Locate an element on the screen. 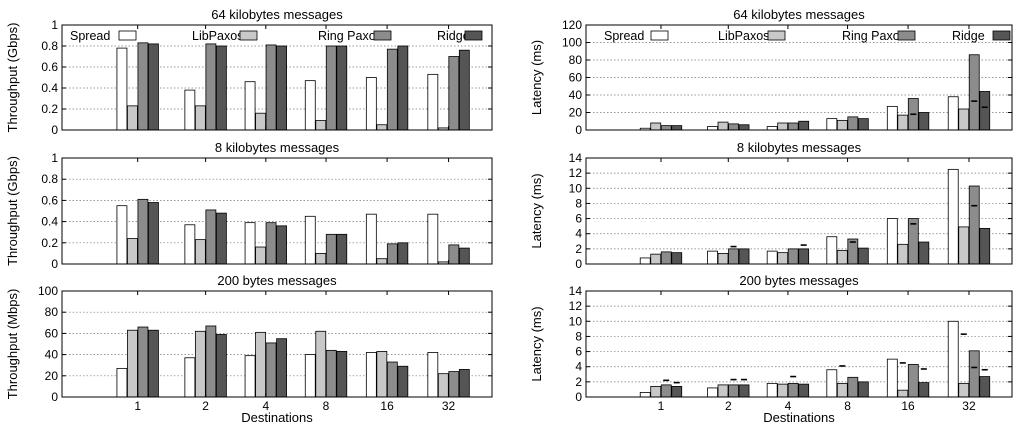  y-axis-label: Latency (ms) is located at coordinates (536, 77).